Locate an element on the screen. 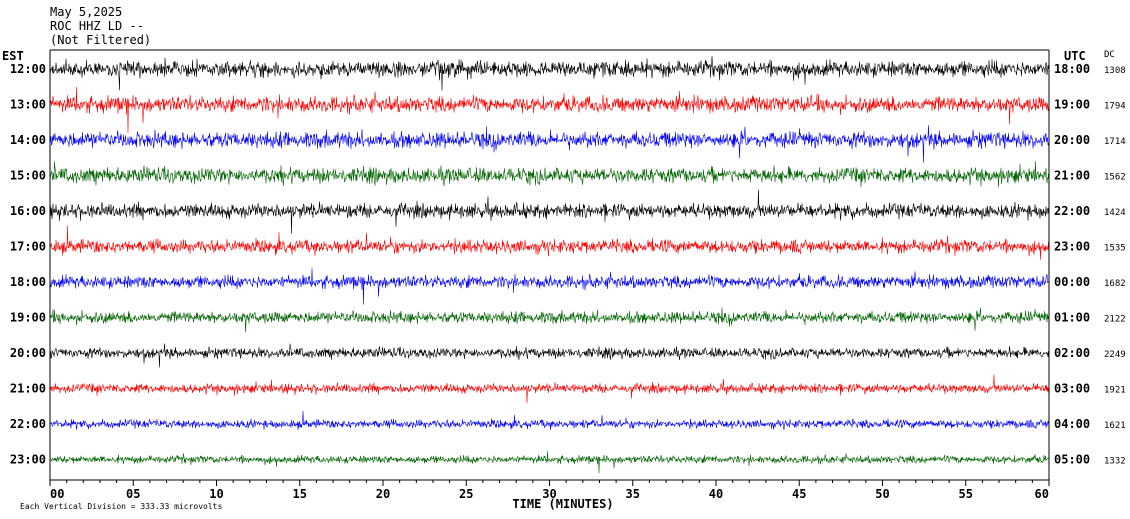 The width and height of the screenshot is (1130, 519). utc-hour-label: 04:00 is located at coordinates (1072, 424).